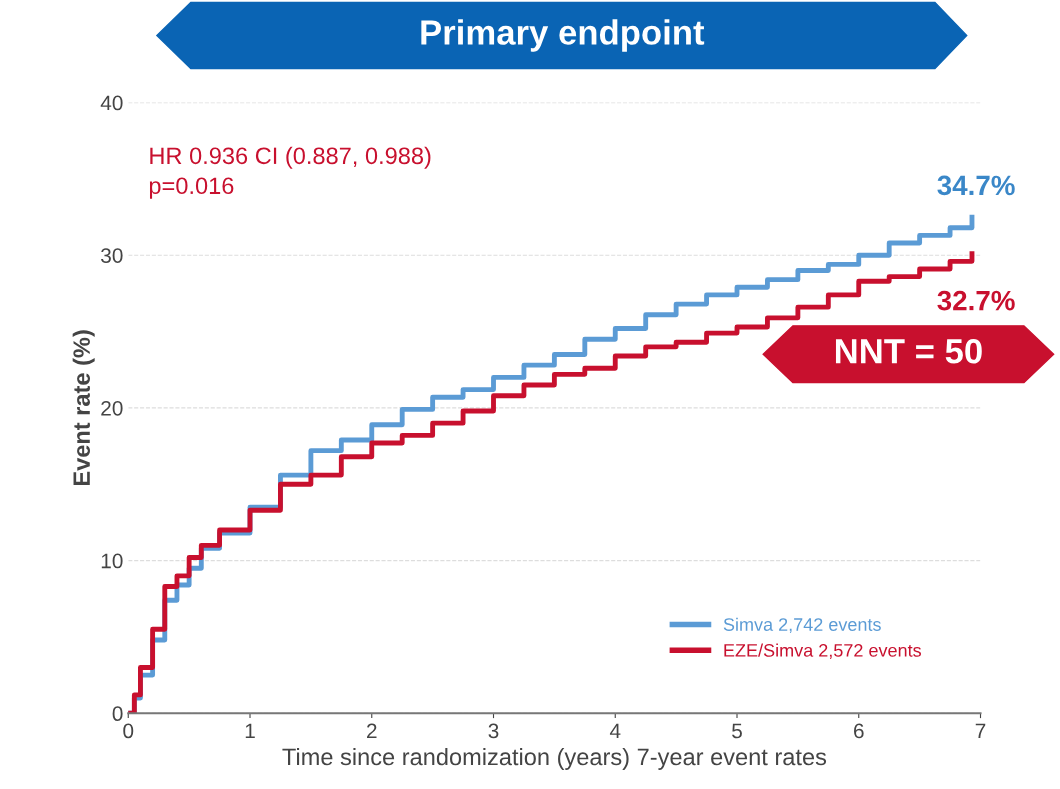  What do you see at coordinates (554, 758) in the screenshot?
I see `x-axis-title: Time since randomization (years) 7-year event rates` at bounding box center [554, 758].